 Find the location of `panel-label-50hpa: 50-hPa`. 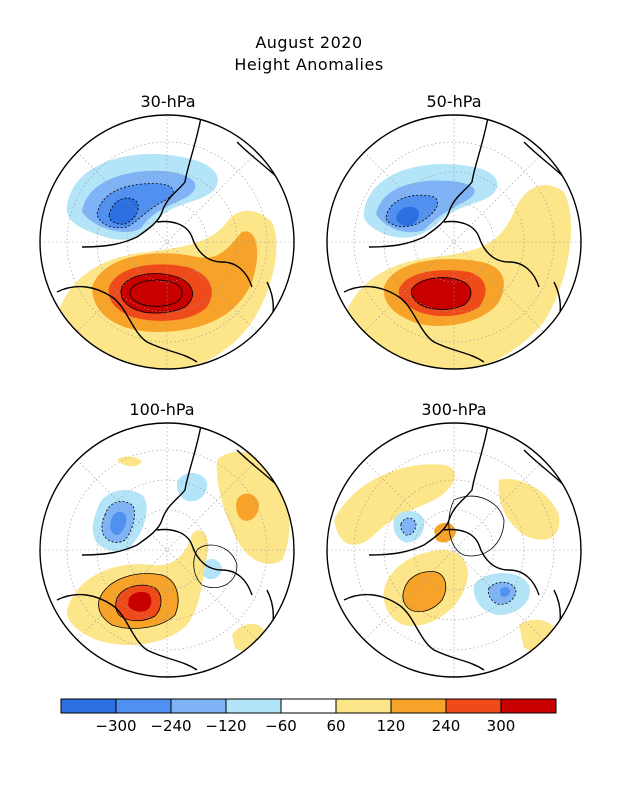

panel-label-50hpa: 50-hPa is located at coordinates (454, 101).